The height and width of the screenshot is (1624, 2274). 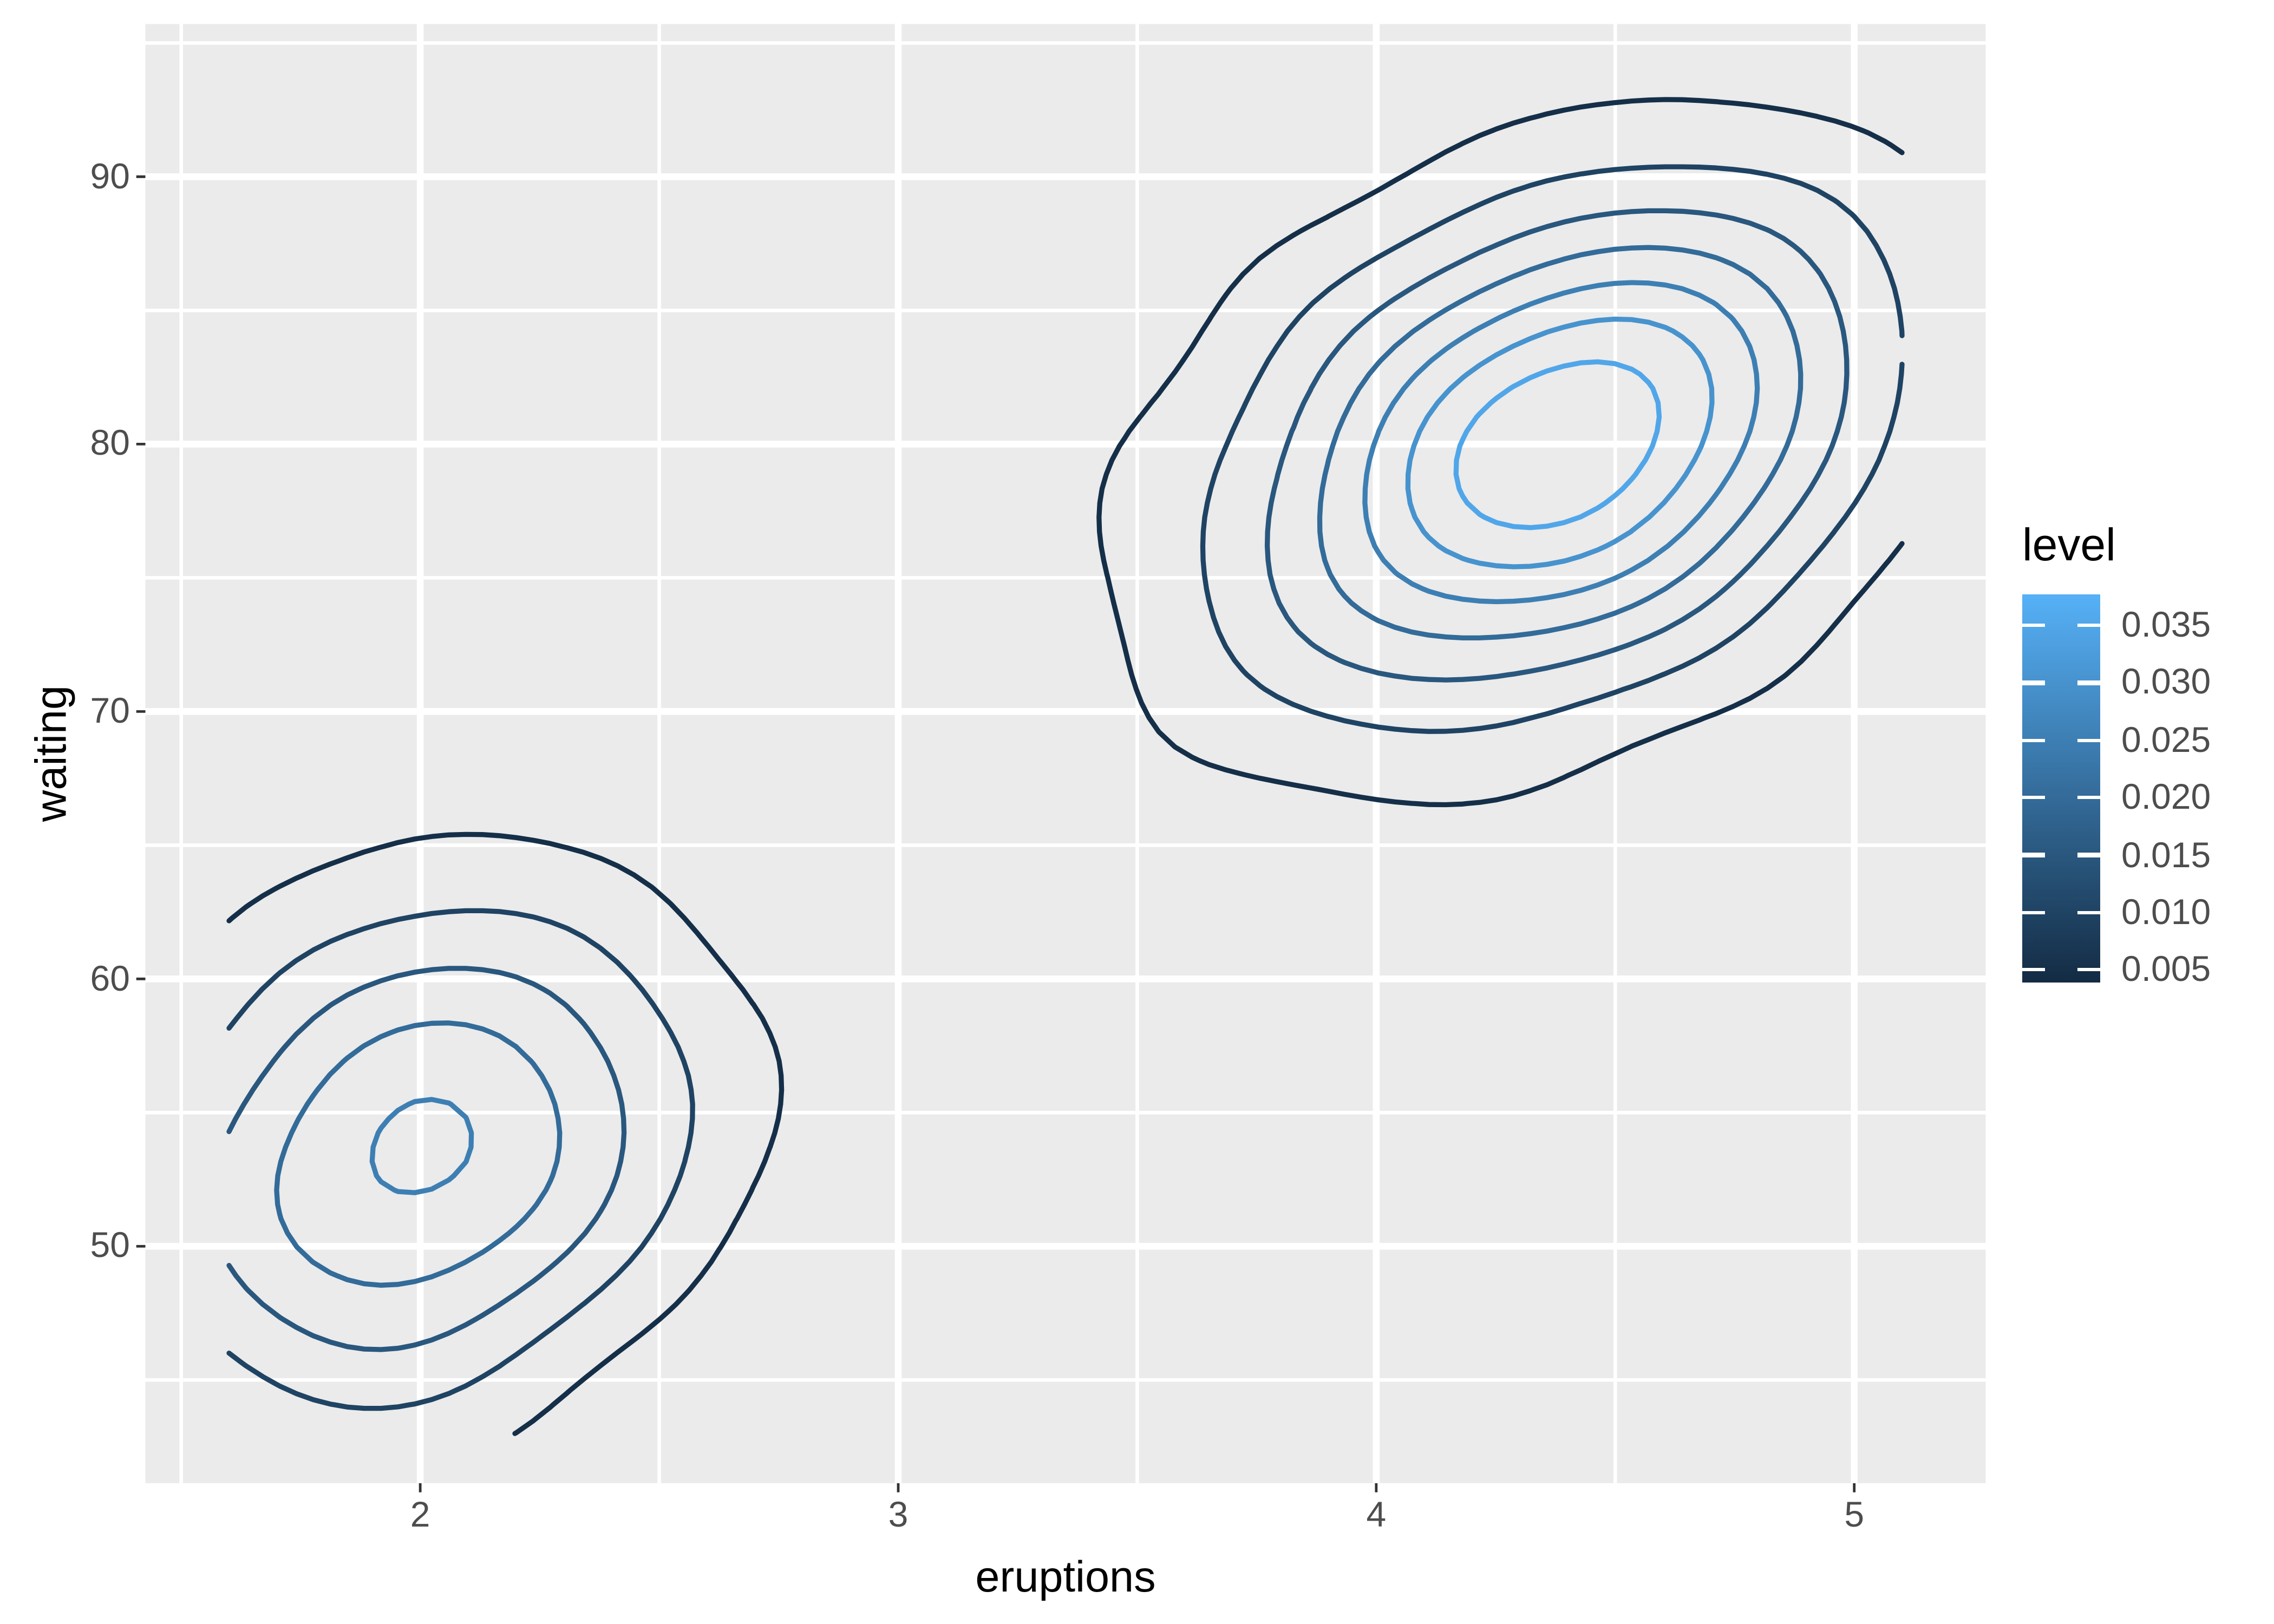 What do you see at coordinates (2166, 624) in the screenshot?
I see `legend-tick-label-0.035: 0.035` at bounding box center [2166, 624].